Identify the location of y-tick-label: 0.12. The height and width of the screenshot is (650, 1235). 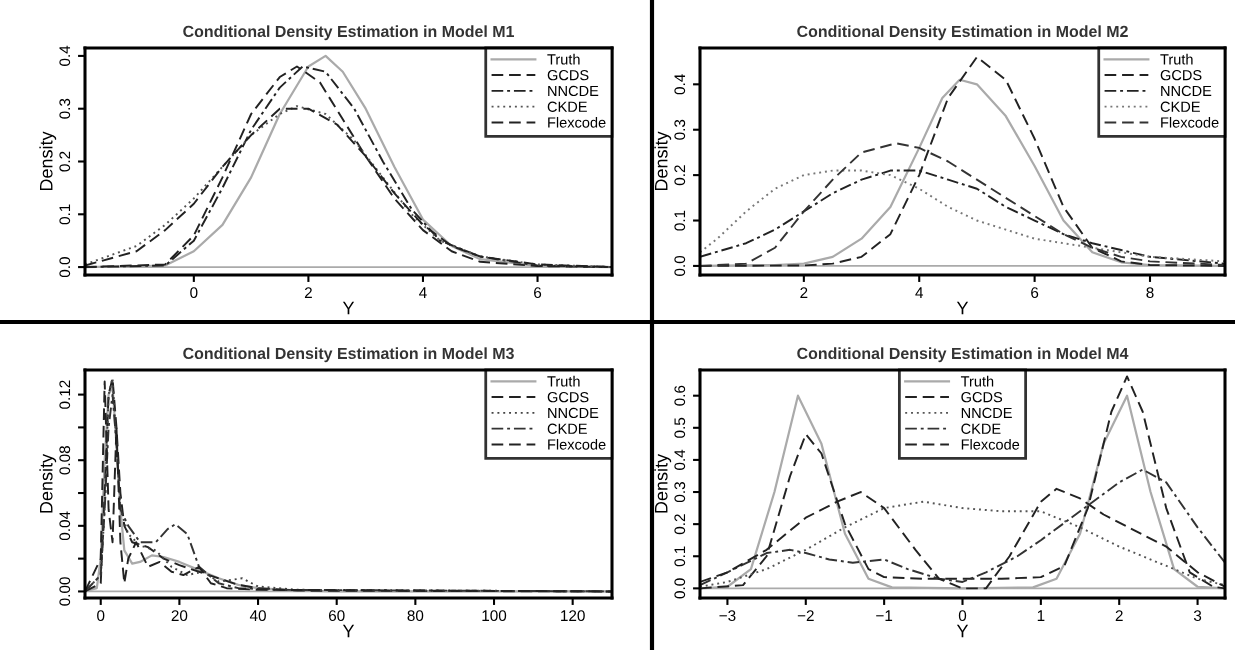
(65, 394).